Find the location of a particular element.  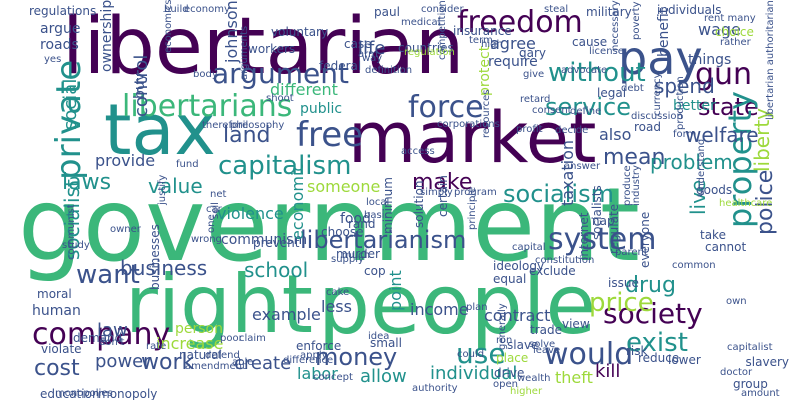

word-human: human is located at coordinates (56, 311).